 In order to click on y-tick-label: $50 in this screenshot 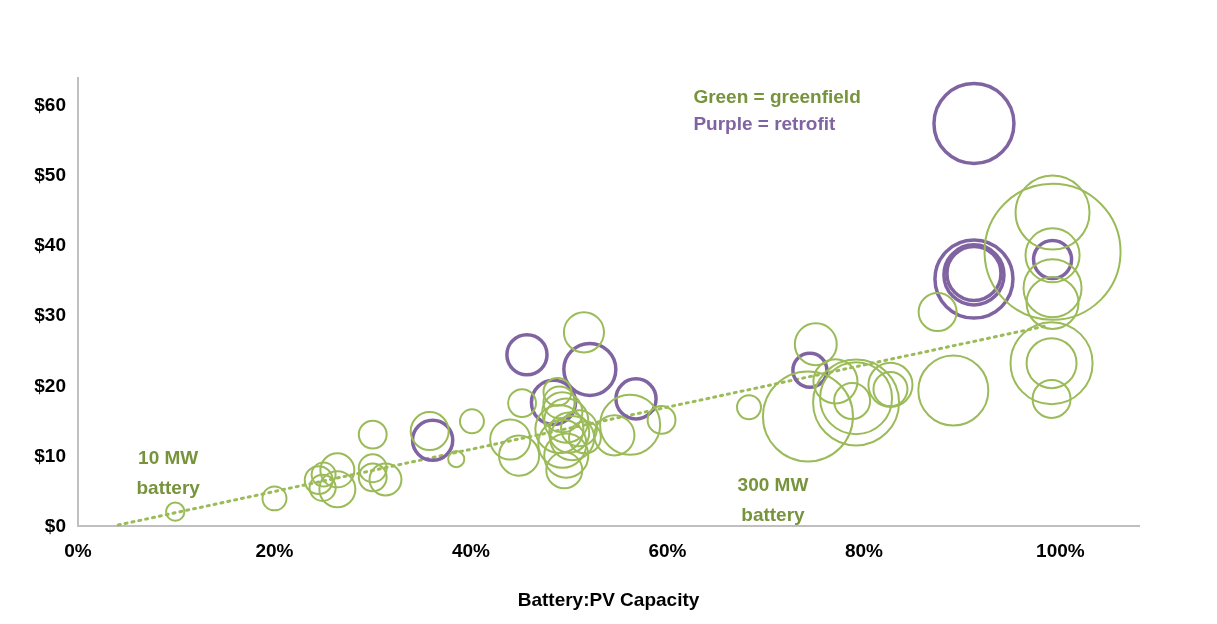, I will do `click(50, 175)`.